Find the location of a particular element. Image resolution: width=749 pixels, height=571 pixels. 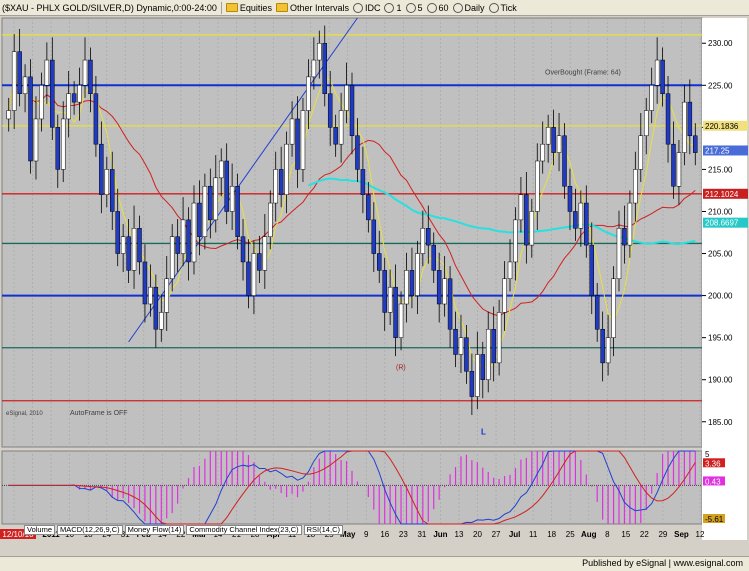

price-tick-label: 230.00 is located at coordinates (720, 43).